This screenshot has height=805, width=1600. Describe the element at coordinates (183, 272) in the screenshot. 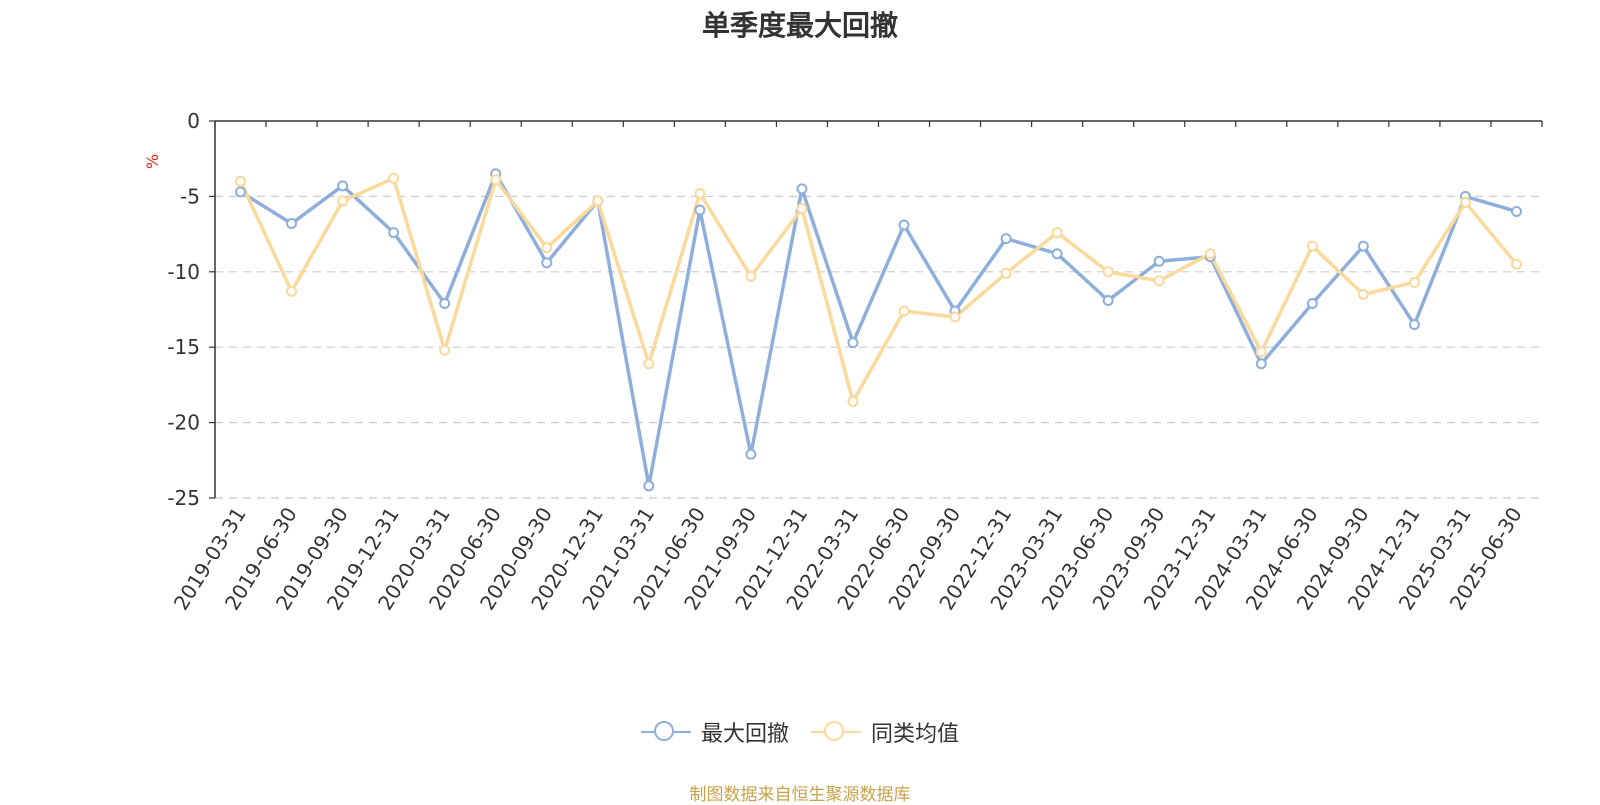

I see `y-tick-label: -10` at that location.